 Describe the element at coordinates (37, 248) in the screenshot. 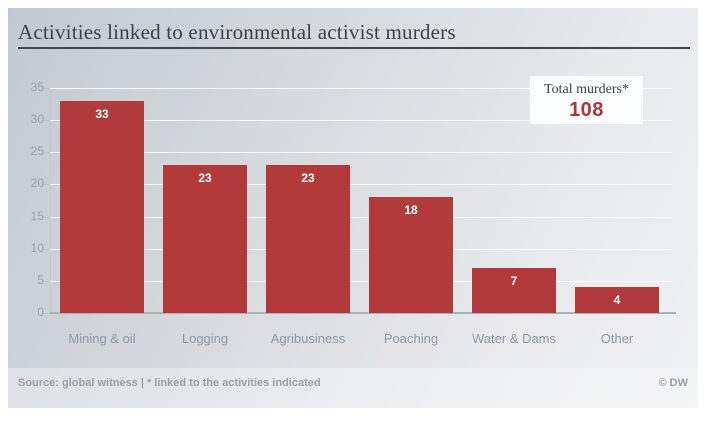

I see `y-axis-tick-label: 10` at that location.